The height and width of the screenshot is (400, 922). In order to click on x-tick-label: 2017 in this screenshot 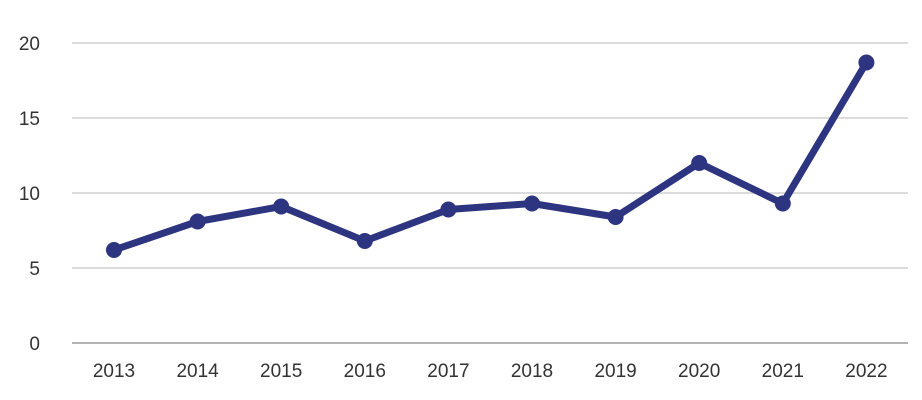, I will do `click(448, 371)`.